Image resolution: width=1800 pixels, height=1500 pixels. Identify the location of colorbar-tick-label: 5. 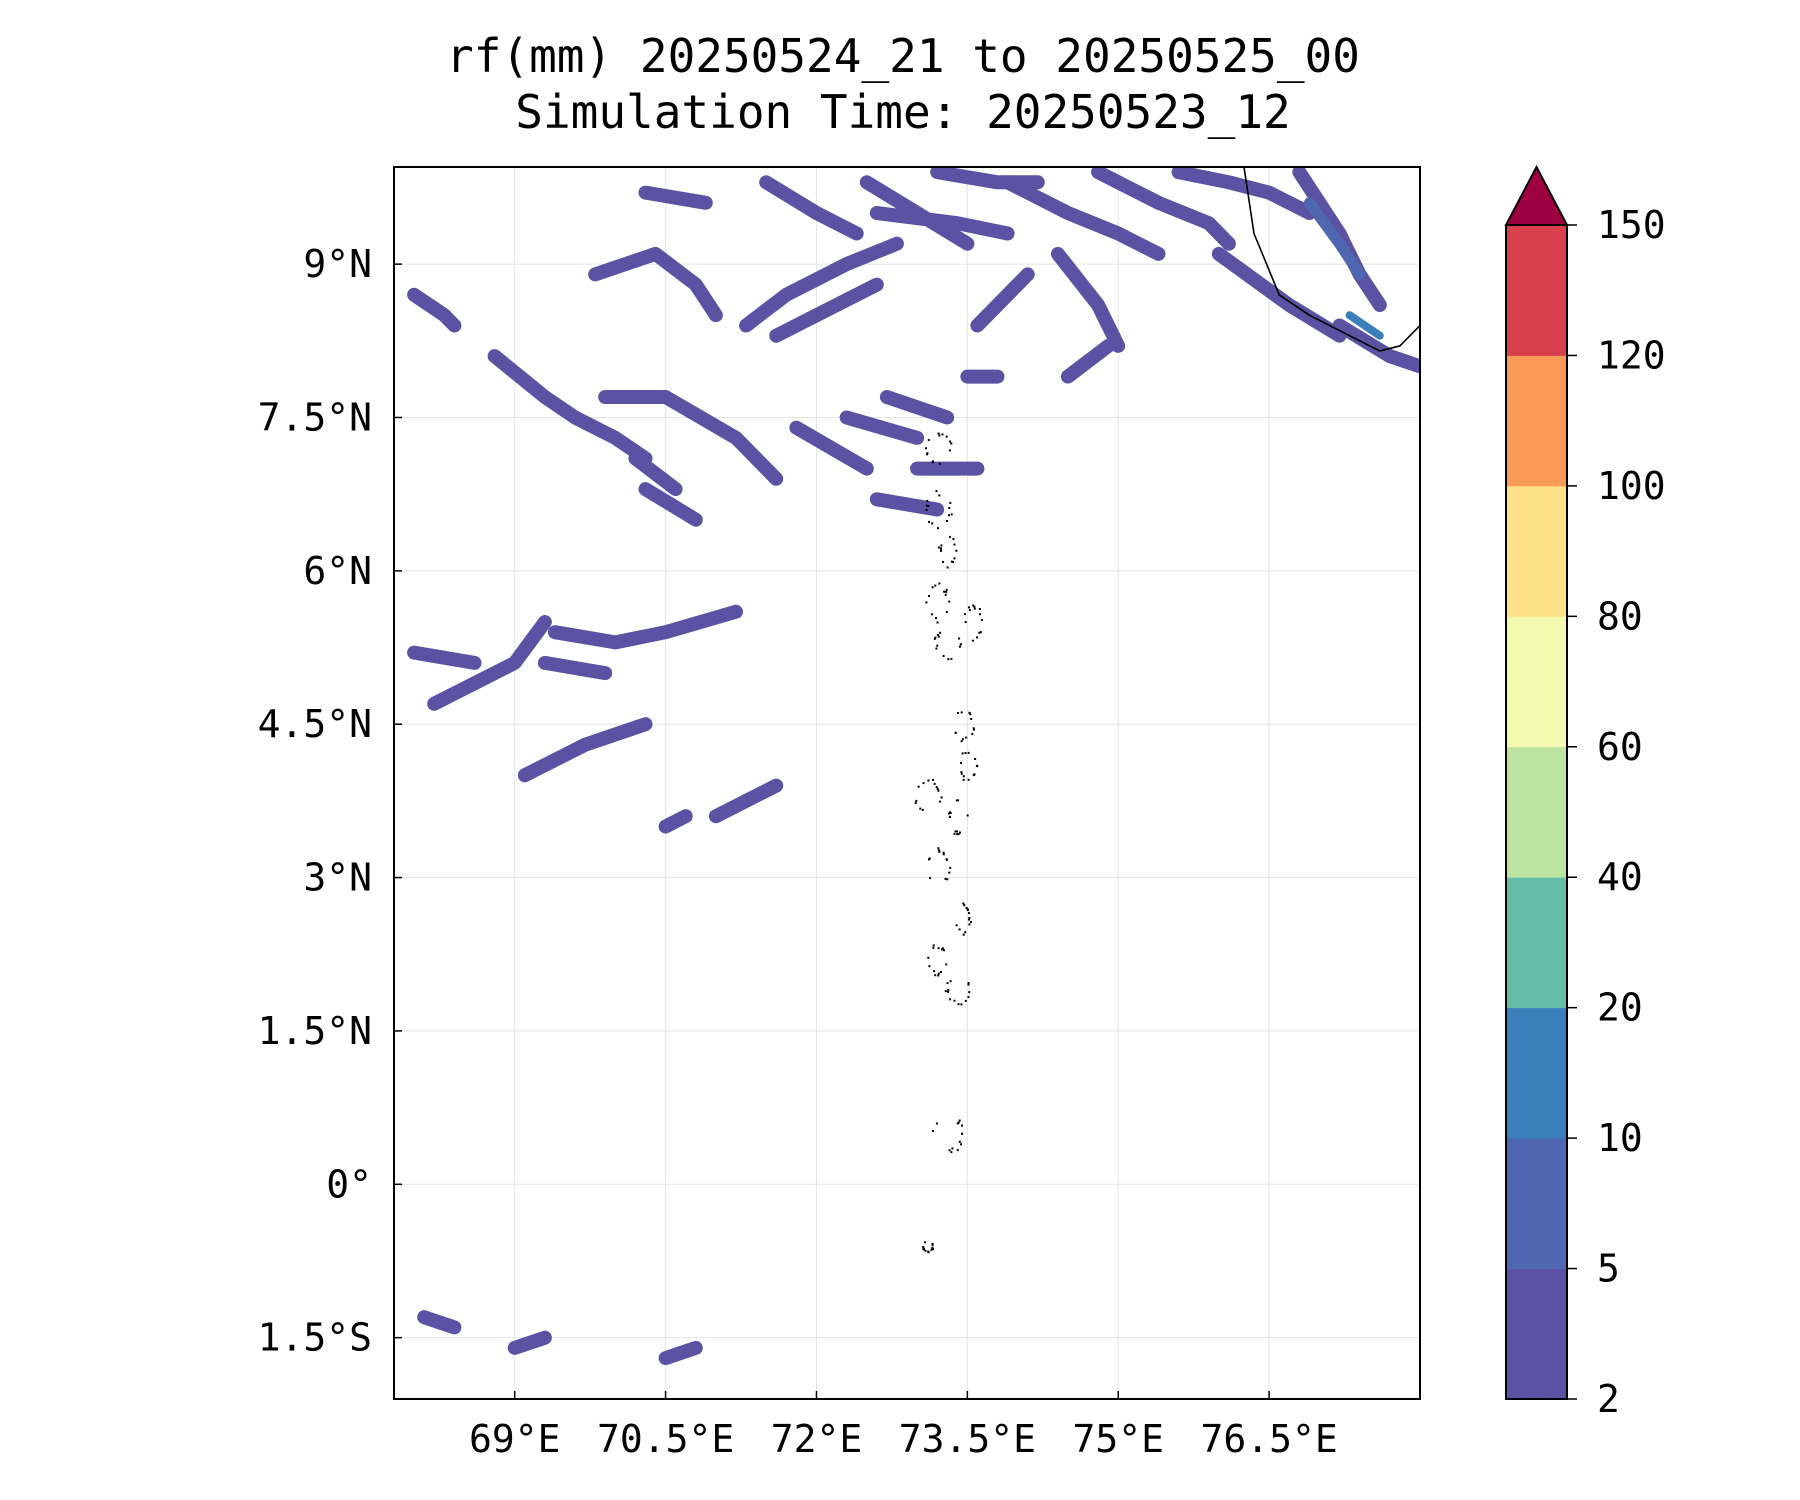
(1608, 1269).